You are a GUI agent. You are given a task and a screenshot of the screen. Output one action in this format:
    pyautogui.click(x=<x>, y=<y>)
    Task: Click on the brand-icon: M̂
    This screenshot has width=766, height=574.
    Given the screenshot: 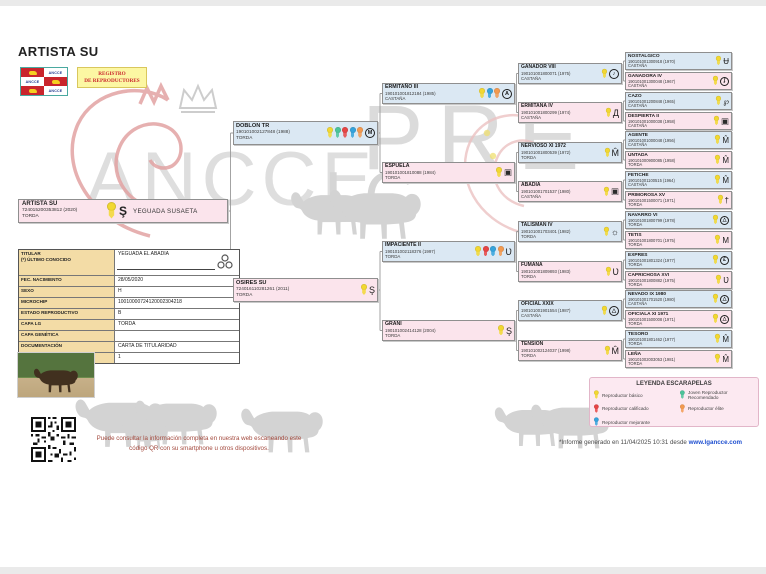 What is the action you would take?
    pyautogui.click(x=615, y=350)
    